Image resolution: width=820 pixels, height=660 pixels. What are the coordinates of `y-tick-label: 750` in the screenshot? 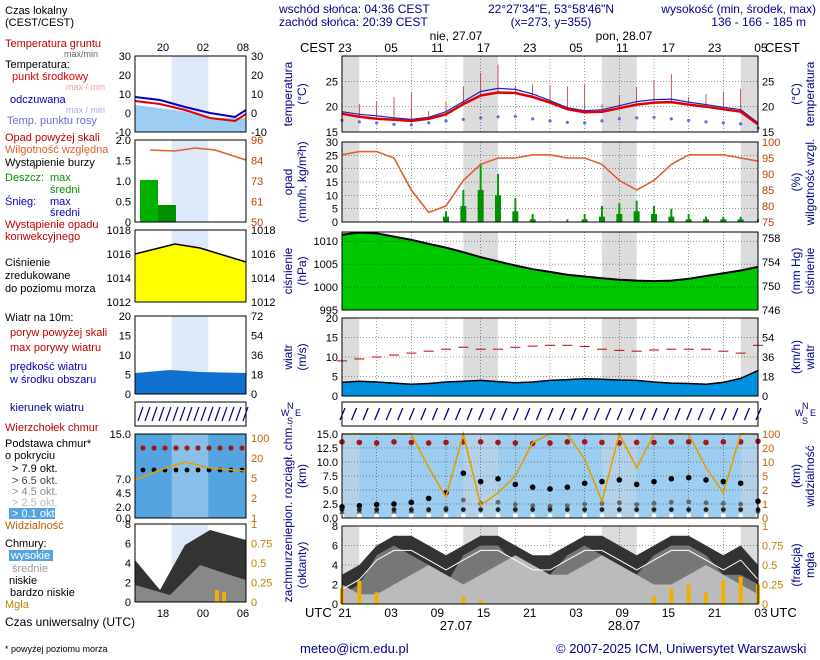 It's located at (771, 287).